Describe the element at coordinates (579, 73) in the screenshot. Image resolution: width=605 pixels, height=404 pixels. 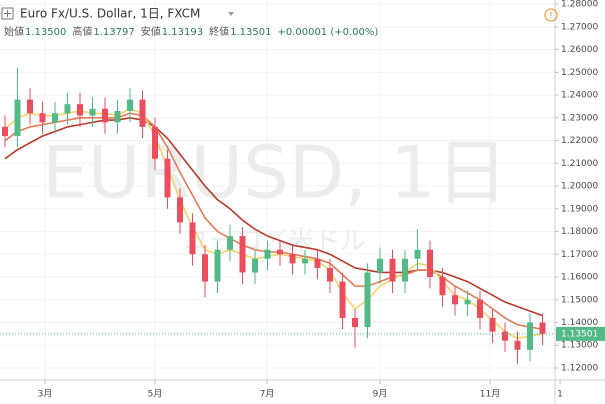
I see `y-tick-label: 1.25000` at that location.